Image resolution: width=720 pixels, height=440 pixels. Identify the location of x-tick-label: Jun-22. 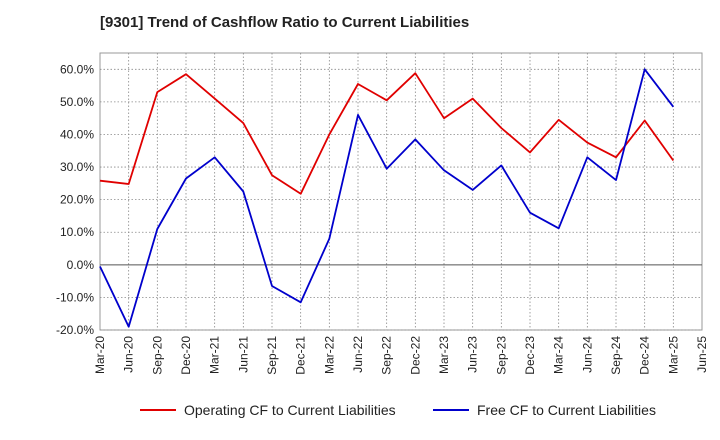
(358, 354).